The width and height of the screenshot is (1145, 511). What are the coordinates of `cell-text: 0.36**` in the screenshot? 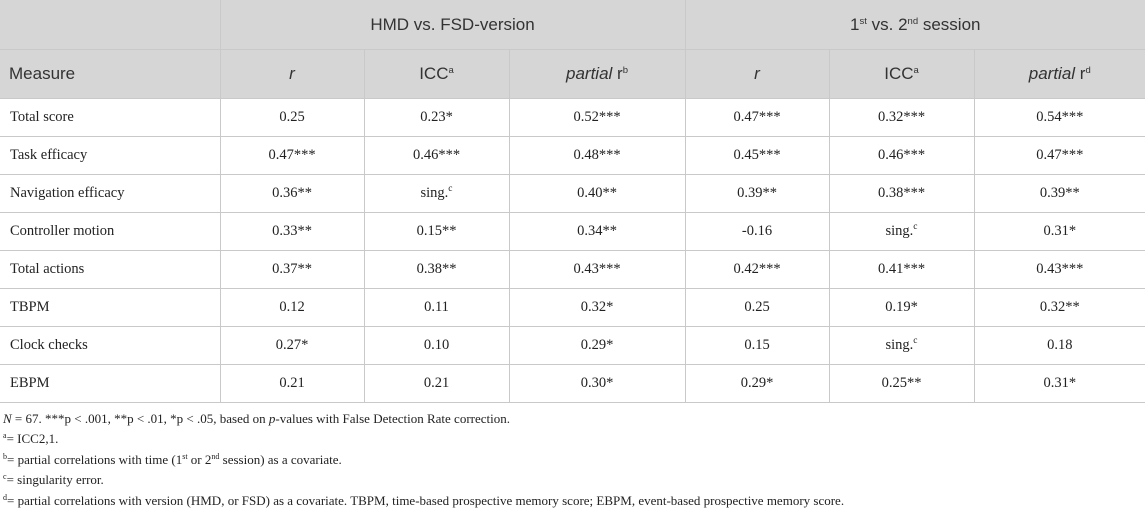 It's located at (292, 193).